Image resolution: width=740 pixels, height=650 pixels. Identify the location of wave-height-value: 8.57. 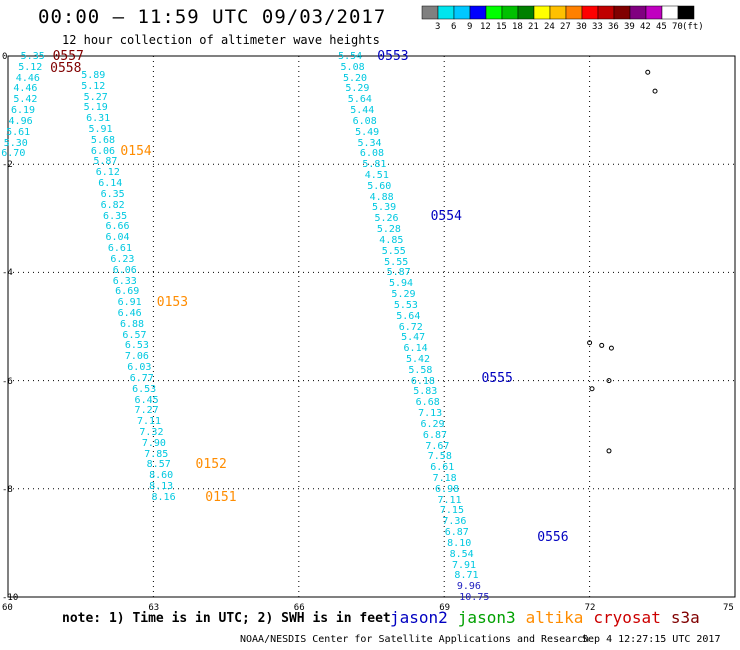
(158, 465).